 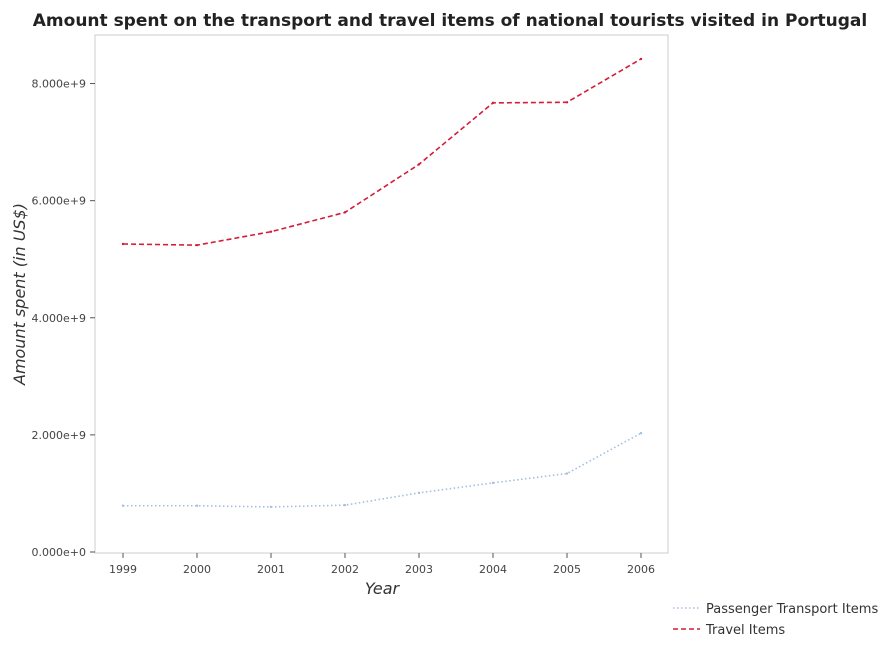 I want to click on legend: Passenger Transport Items Travel Items, so click(x=775, y=620).